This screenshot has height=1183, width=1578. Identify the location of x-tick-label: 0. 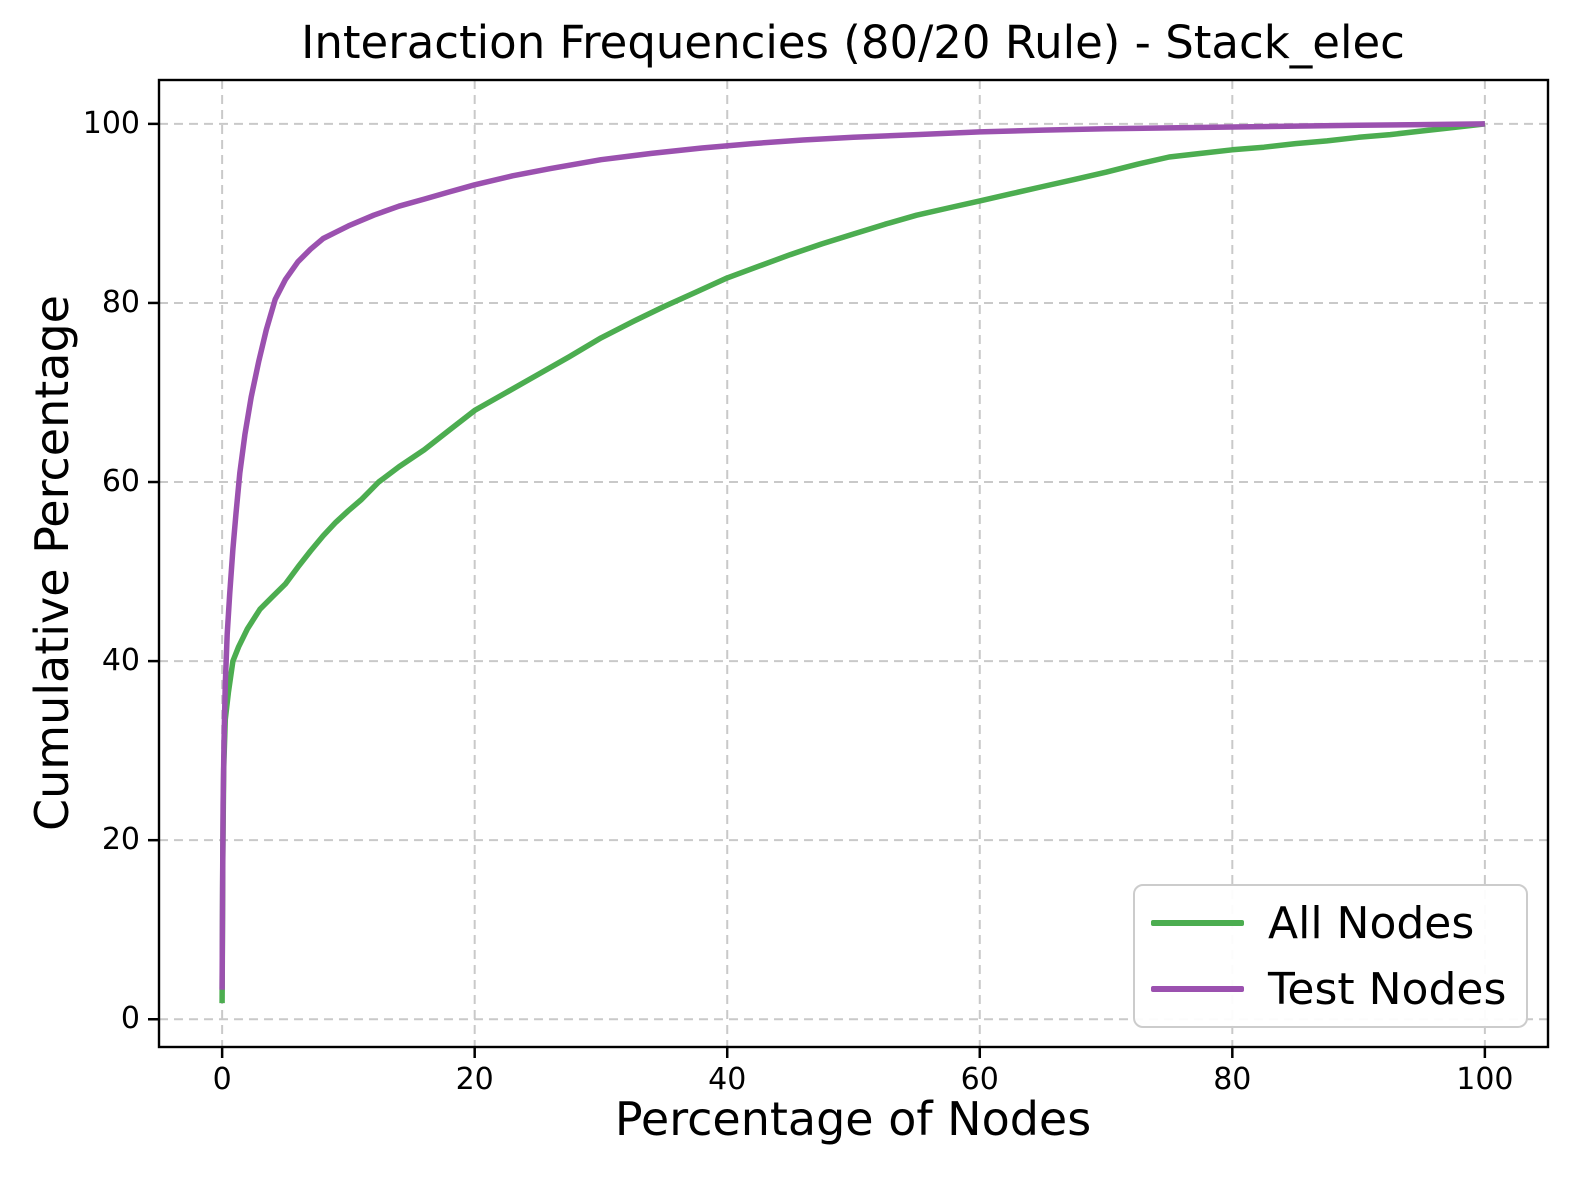
(222, 1079).